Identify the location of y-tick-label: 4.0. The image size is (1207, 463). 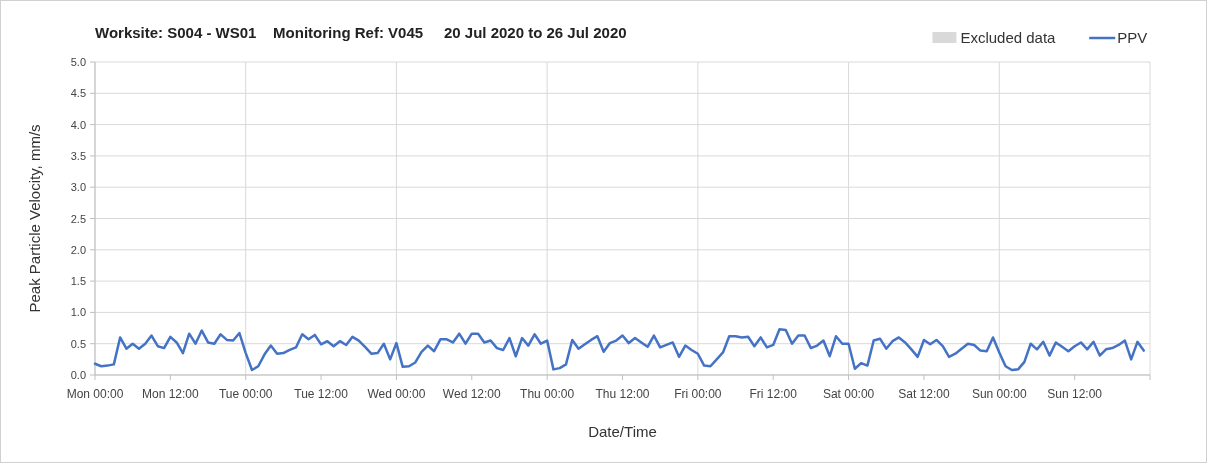
(78, 124).